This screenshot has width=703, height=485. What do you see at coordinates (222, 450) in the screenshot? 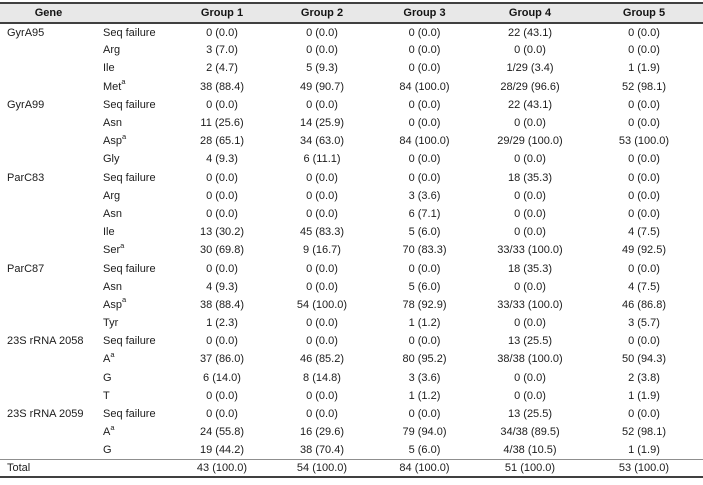
I see `value-cell: 19 (44.2)` at bounding box center [222, 450].